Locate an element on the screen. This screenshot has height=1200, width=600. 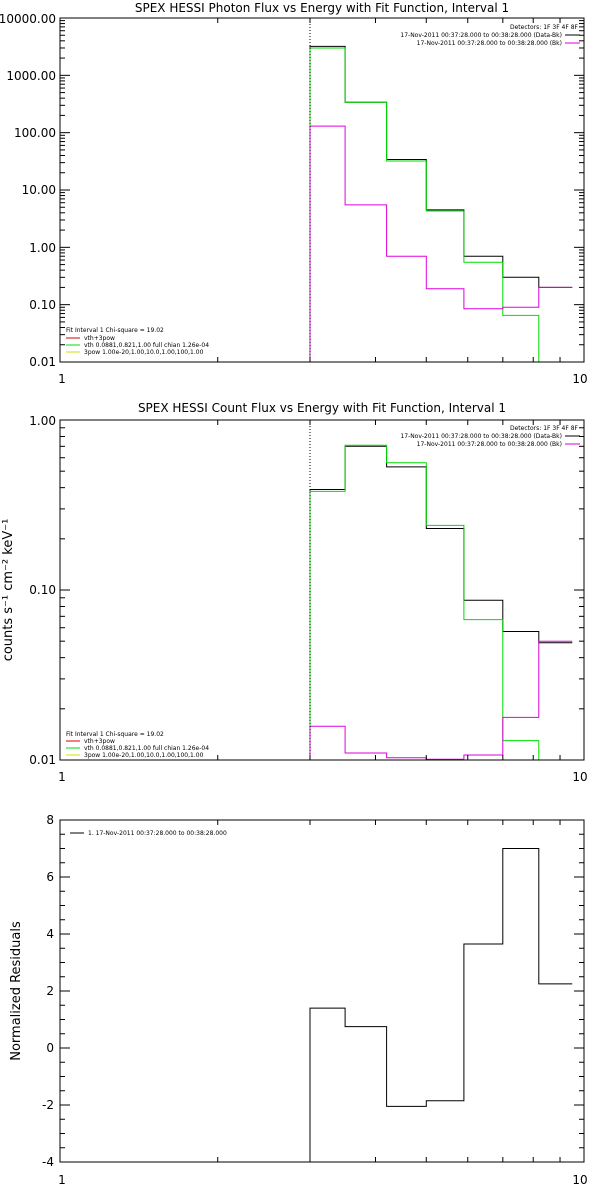
y-tick-label: 8 is located at coordinates (50, 820).